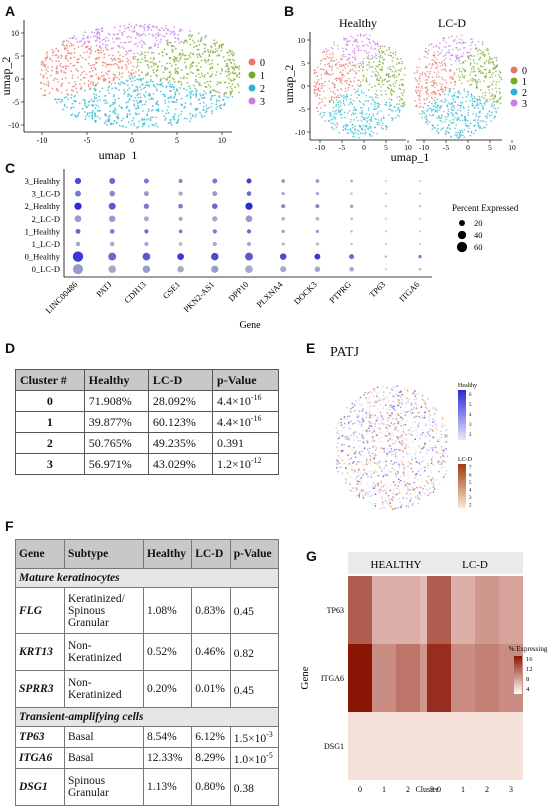 This screenshot has height=806, width=550. I want to click on legend-healthy-title: Healthy, so click(467, 386).